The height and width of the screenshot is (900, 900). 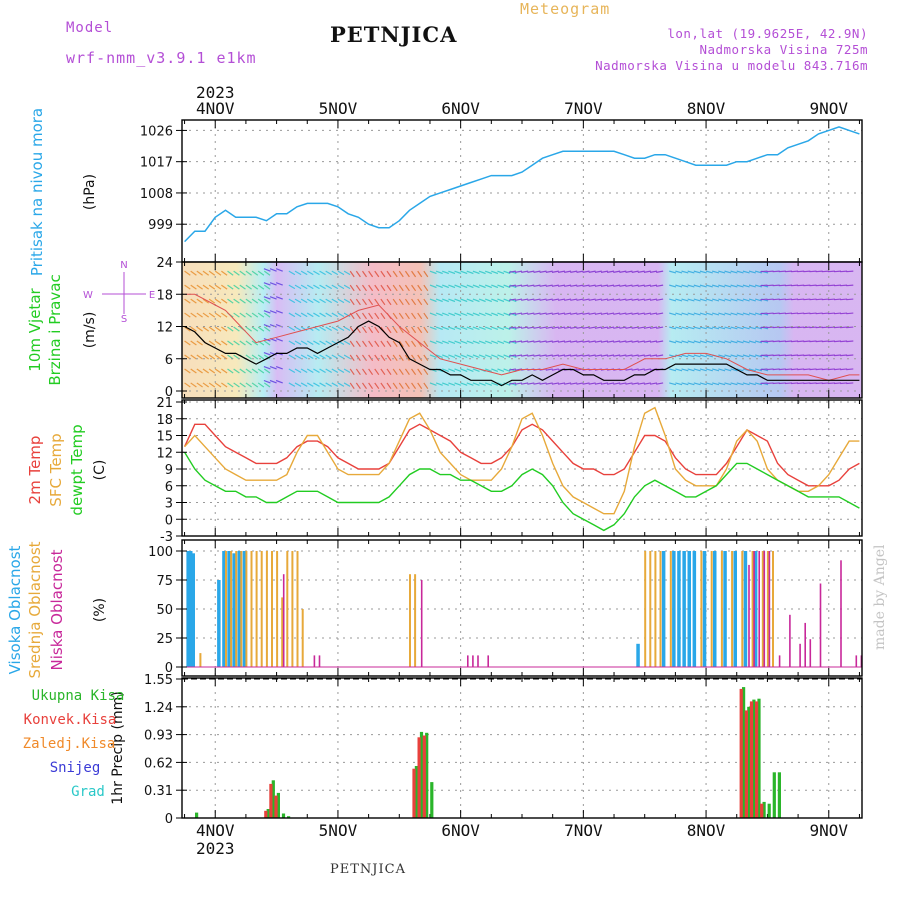 I want to click on precip-bar-total, so click(x=754, y=758).